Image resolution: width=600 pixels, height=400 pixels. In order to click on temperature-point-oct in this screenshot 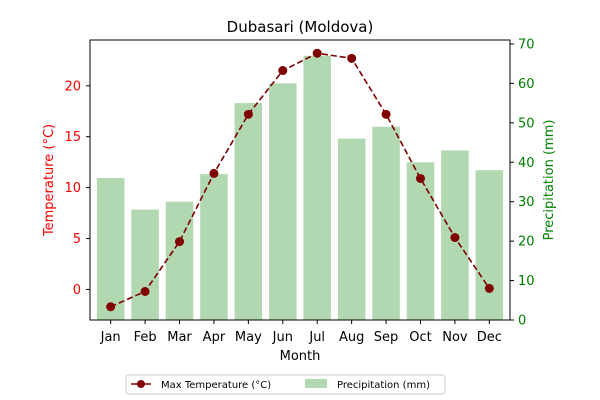, I will do `click(420, 178)`.